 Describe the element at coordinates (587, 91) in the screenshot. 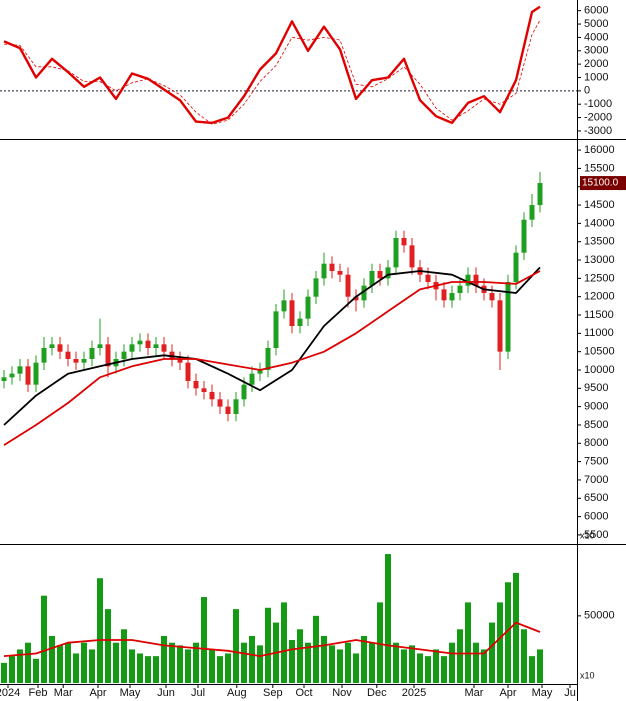

I see `y-tick-label: 0` at that location.